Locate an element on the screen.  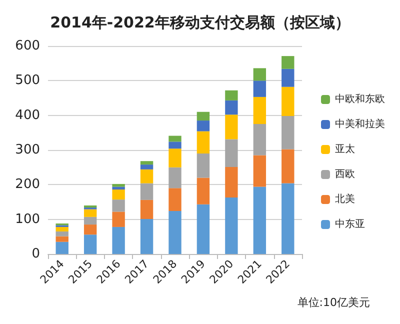
legend-label: 中东亚 is located at coordinates (350, 224).